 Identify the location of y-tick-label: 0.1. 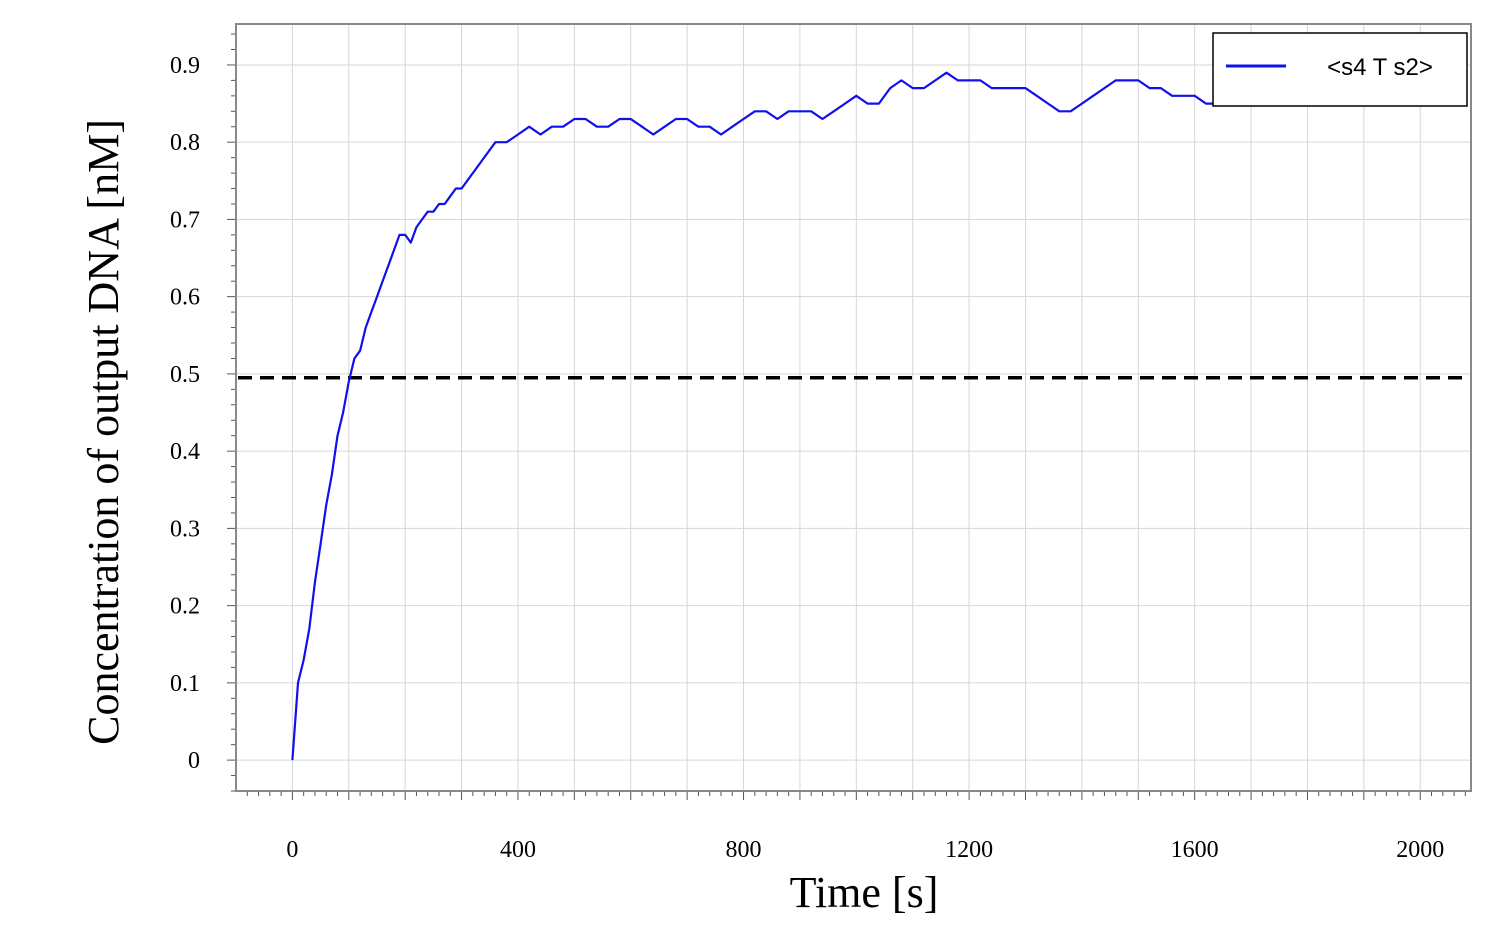
(185, 684).